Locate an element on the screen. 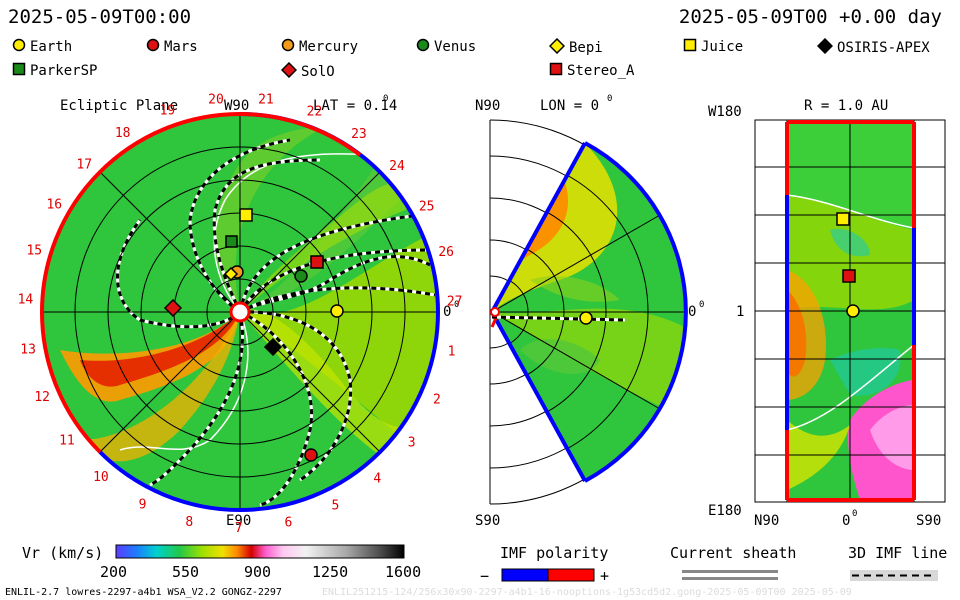 Image resolution: width=960 pixels, height=600 pixels. colorbar-tick-900: 900 is located at coordinates (257, 572).